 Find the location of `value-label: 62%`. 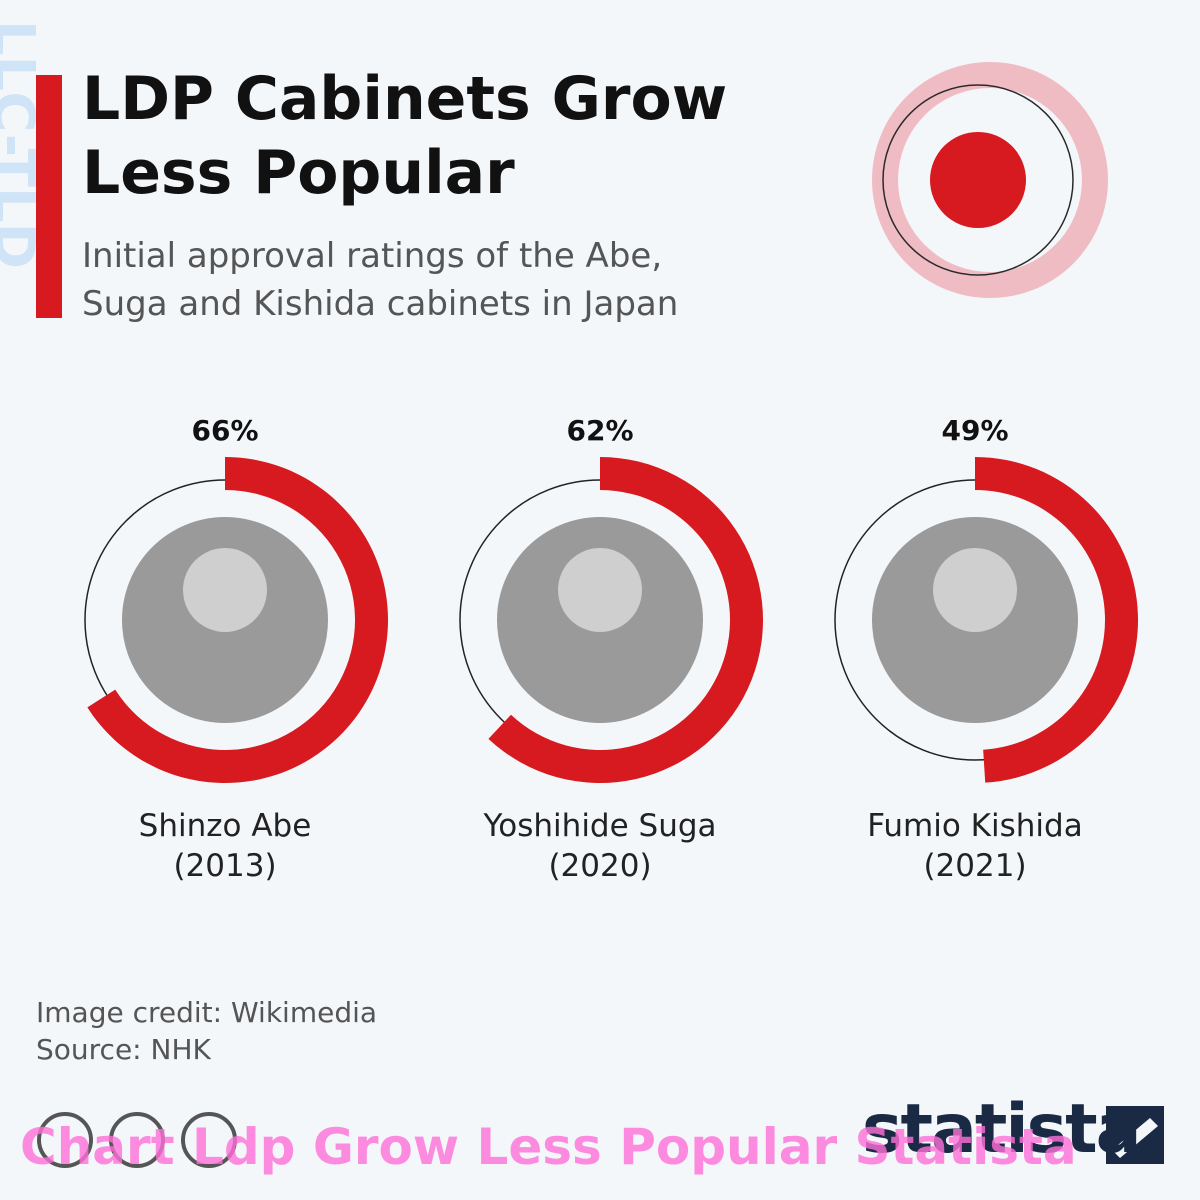

value-label: 62% is located at coordinates (599, 430).